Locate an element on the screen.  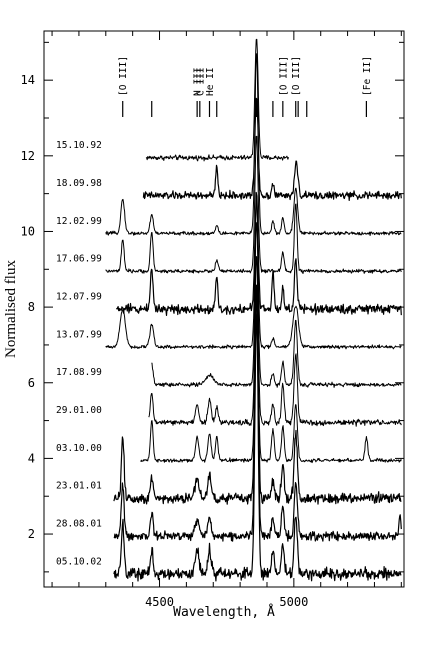
spectrum-12.07.99 is located at coordinates (259, 253).